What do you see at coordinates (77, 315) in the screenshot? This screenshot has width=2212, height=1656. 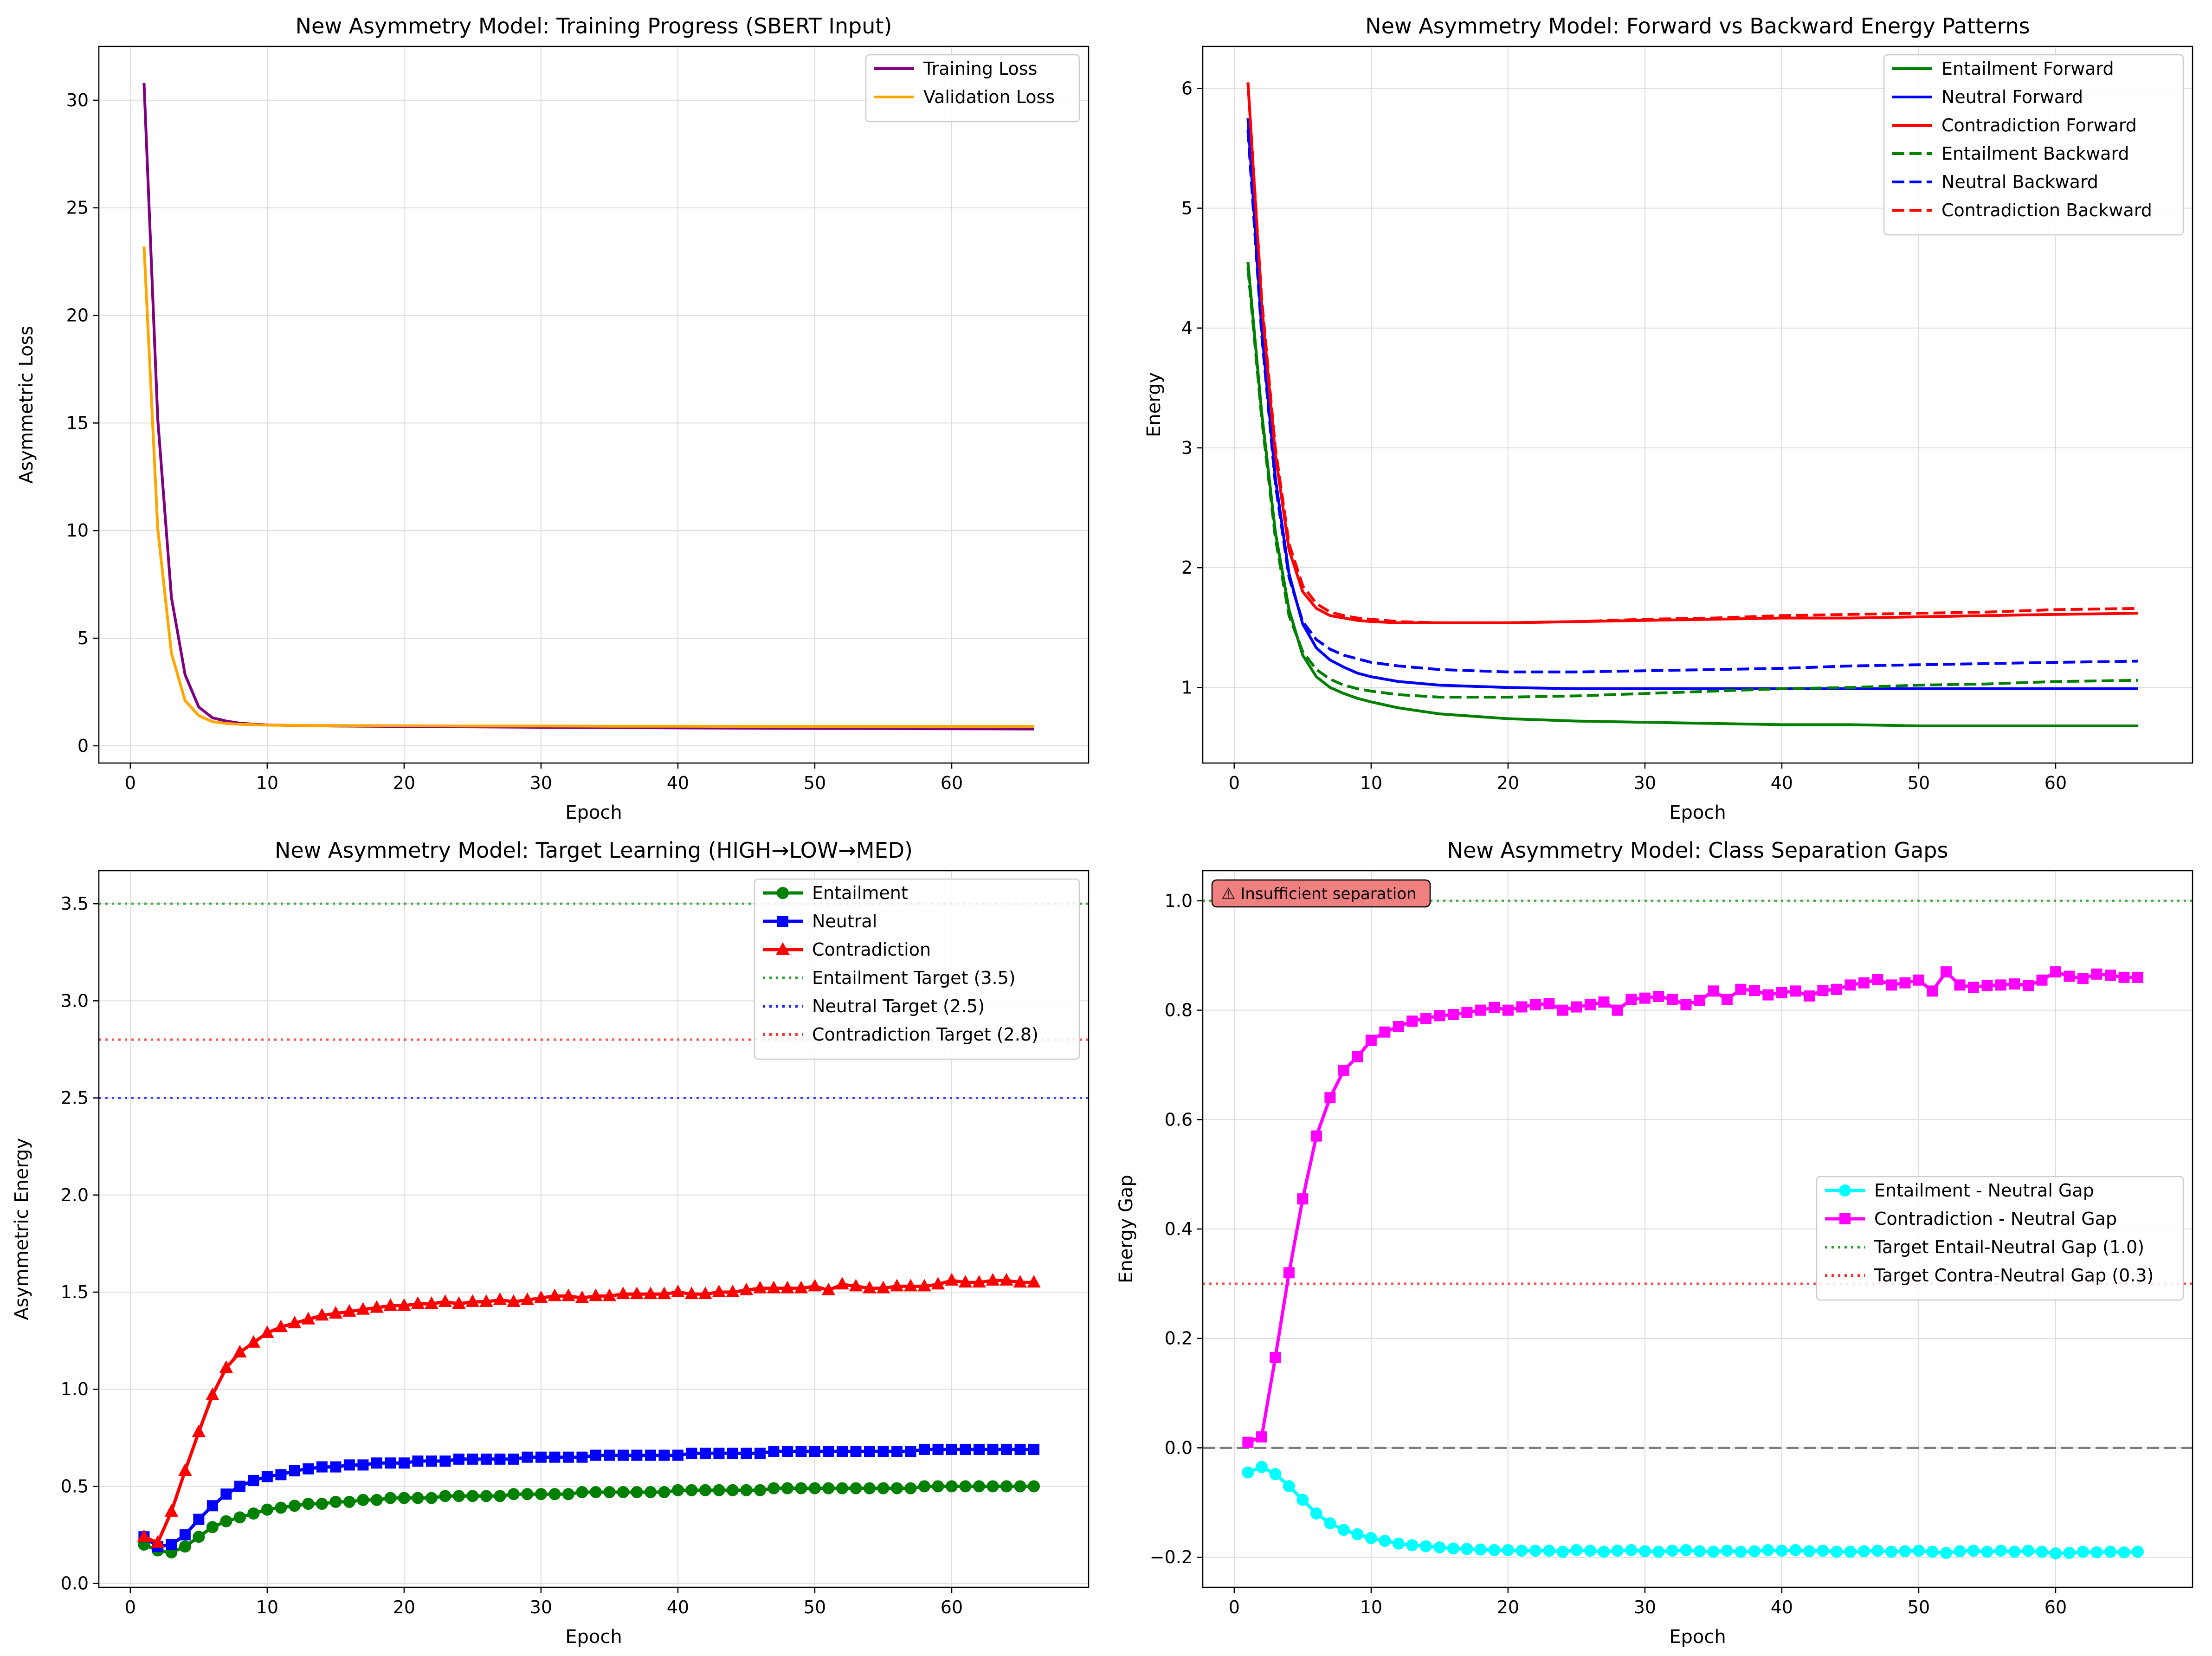 I see `y-tick-label: 20` at bounding box center [77, 315].